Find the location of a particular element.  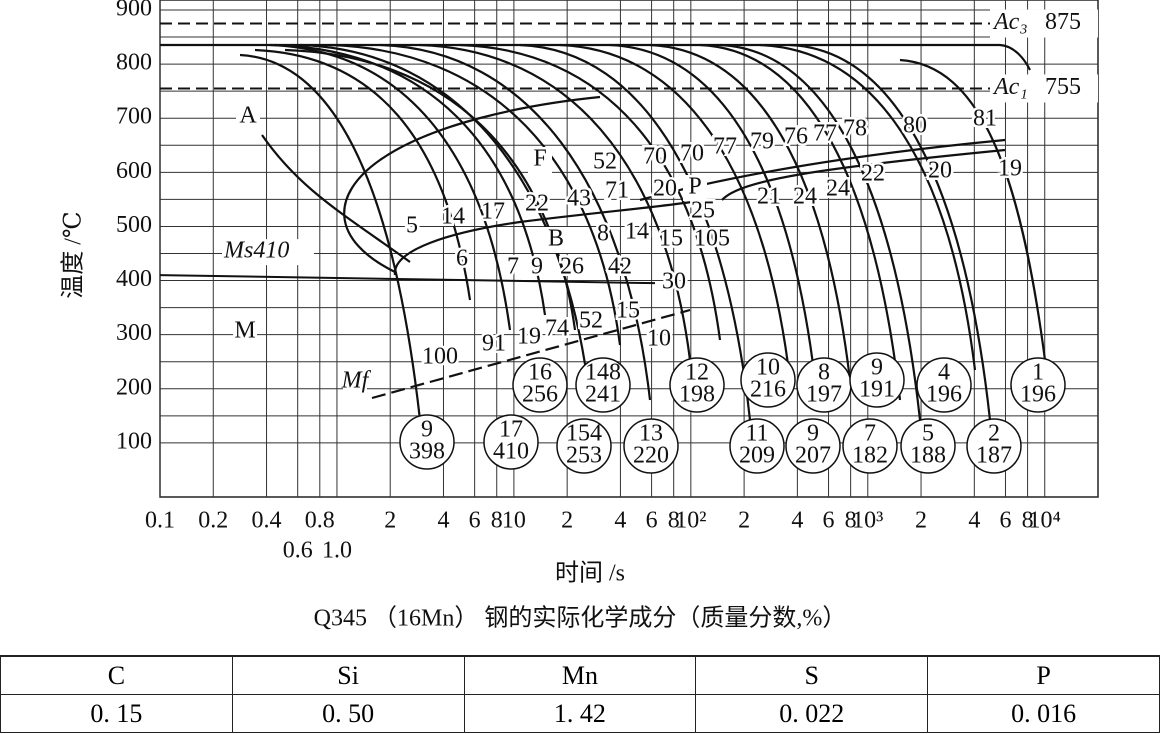

circle-top: 9 is located at coordinates (877, 368).